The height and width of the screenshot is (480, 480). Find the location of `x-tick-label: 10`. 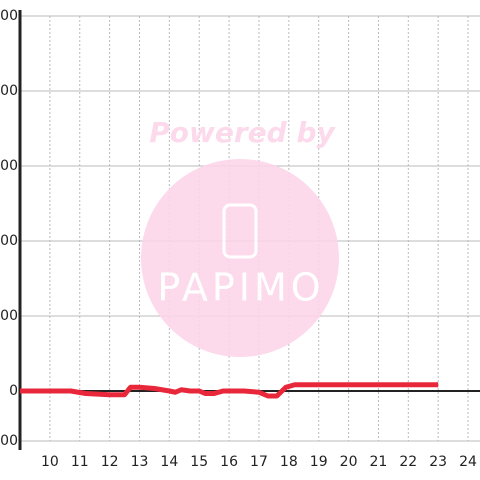

x-tick-label: 10 is located at coordinates (50, 462).